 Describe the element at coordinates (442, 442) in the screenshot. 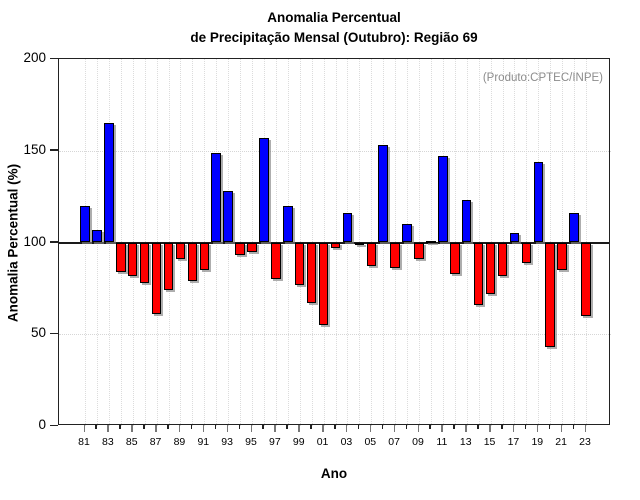

I see `x-tick-label: 11` at that location.